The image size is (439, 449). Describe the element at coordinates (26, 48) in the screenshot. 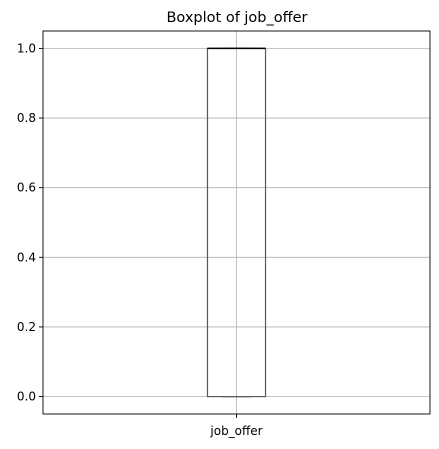

I see `y-tick-label: 1.0` at that location.